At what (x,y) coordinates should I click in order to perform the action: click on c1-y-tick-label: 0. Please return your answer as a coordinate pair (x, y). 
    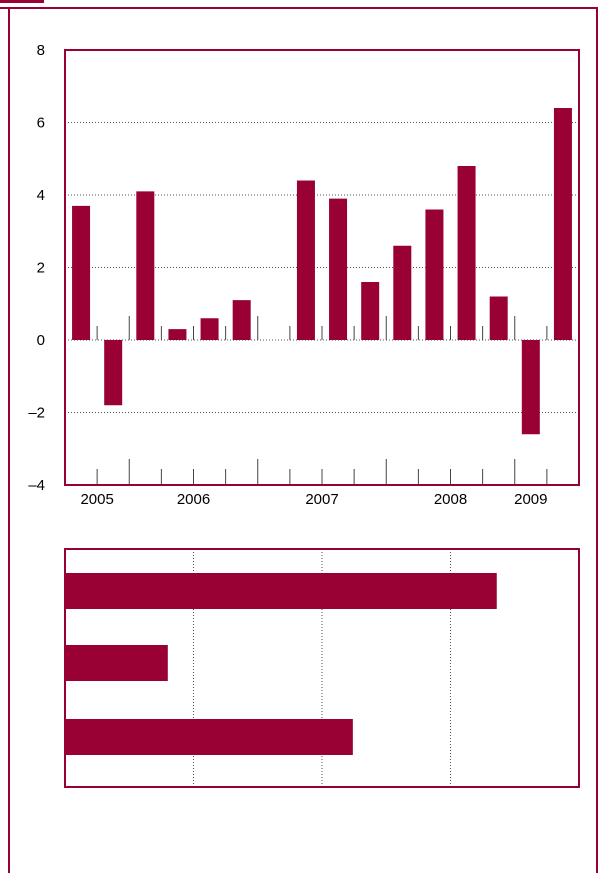
    Looking at the image, I should click on (41, 340).